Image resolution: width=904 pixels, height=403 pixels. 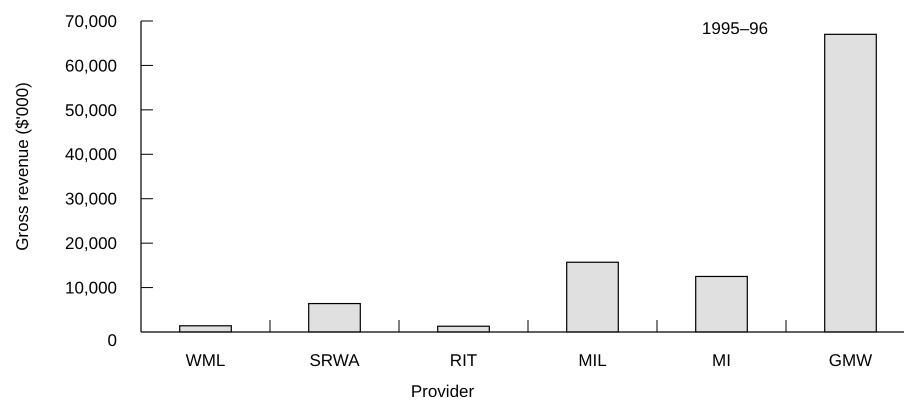 I want to click on y-tick-label: 20,000, so click(x=91, y=244).